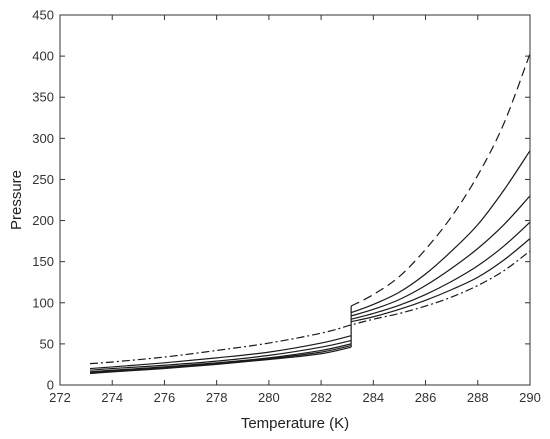  I want to click on y-axis-label: Pressure, so click(16, 200).